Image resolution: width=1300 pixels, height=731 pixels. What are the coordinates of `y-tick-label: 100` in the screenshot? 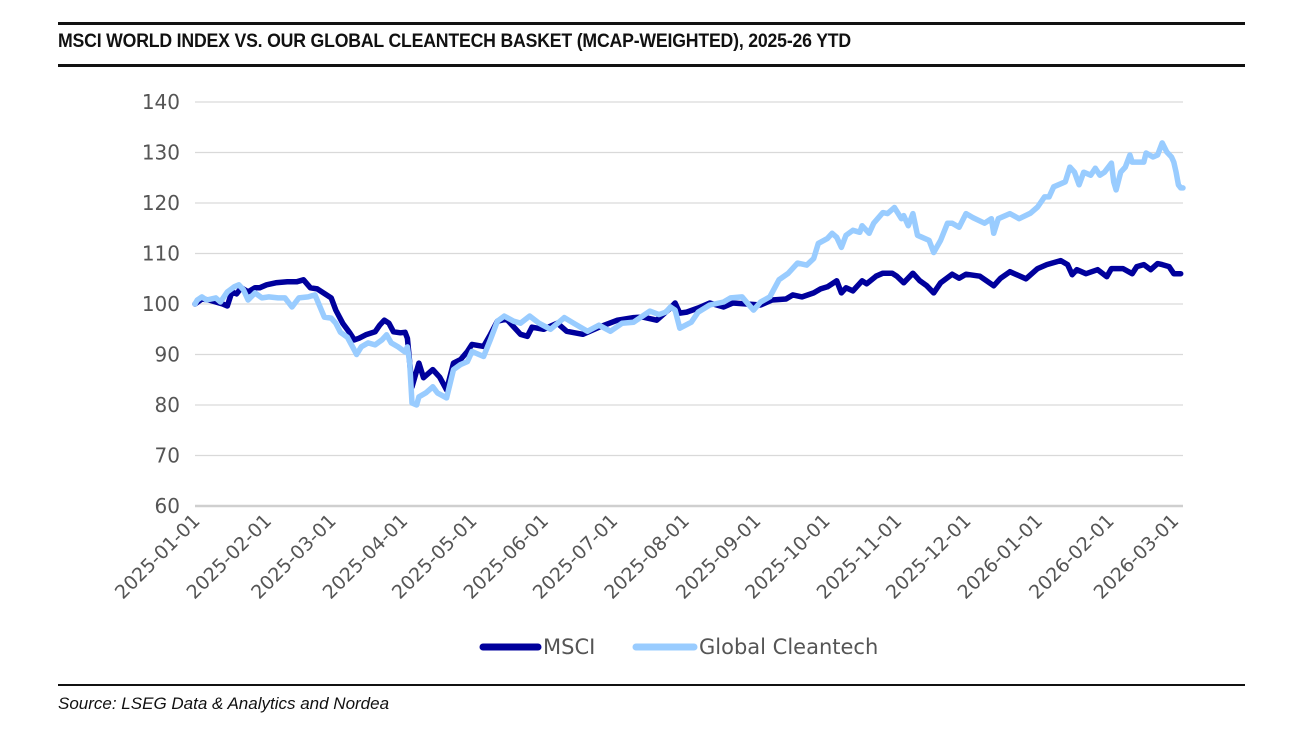 It's located at (161, 304).